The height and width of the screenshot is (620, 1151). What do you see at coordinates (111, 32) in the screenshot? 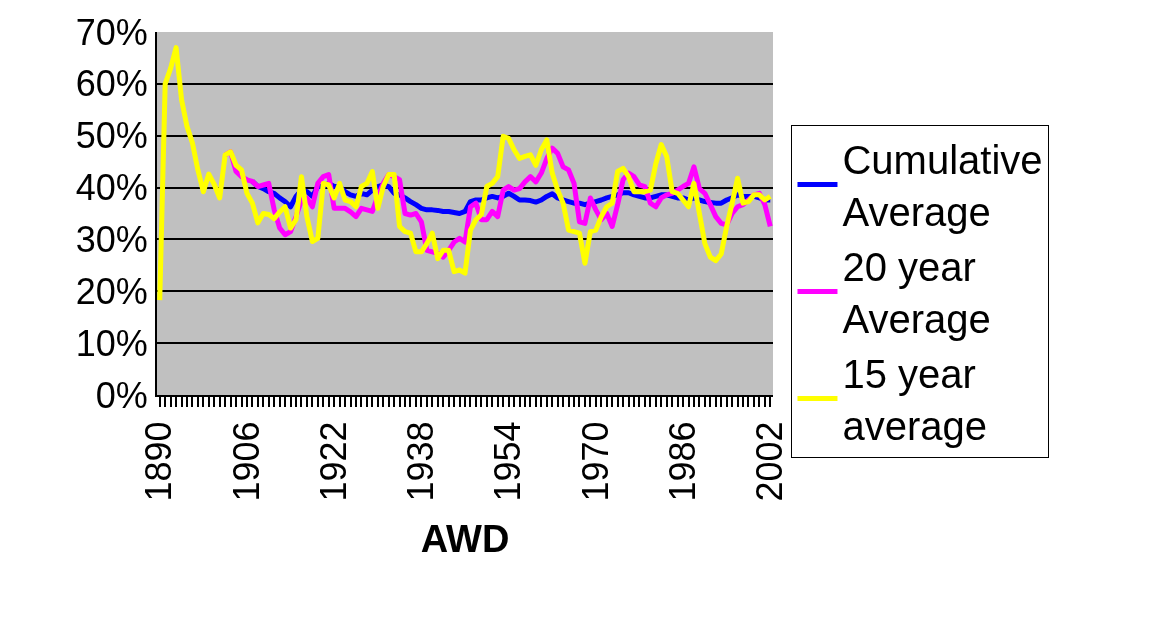
I see `y-tick-label: 70%` at bounding box center [111, 32].